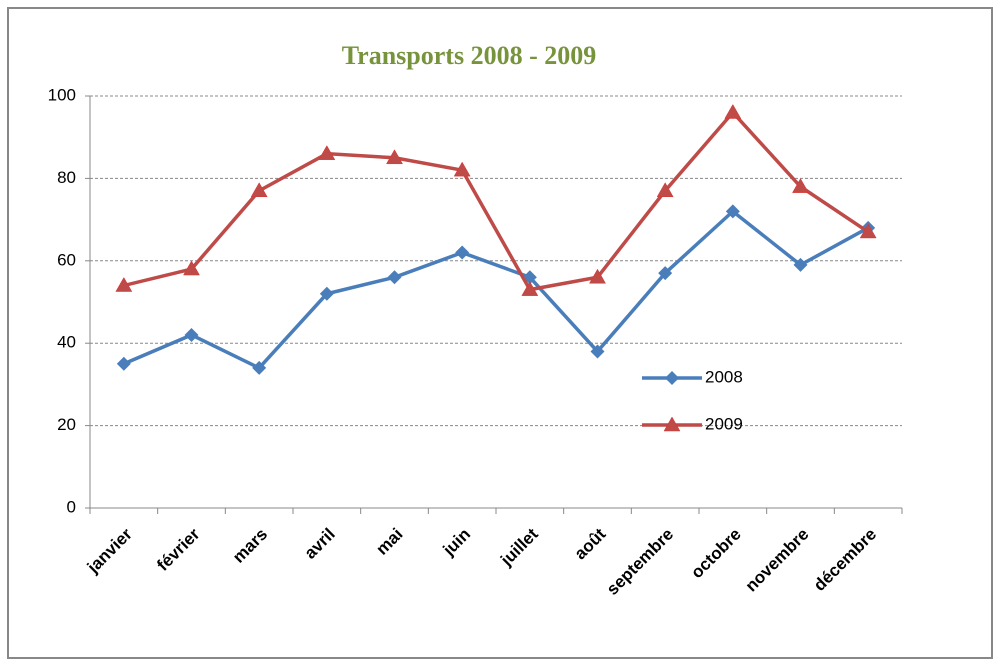 The width and height of the screenshot is (1000, 666). Describe the element at coordinates (66, 259) in the screenshot. I see `y-tick-label: 60` at that location.